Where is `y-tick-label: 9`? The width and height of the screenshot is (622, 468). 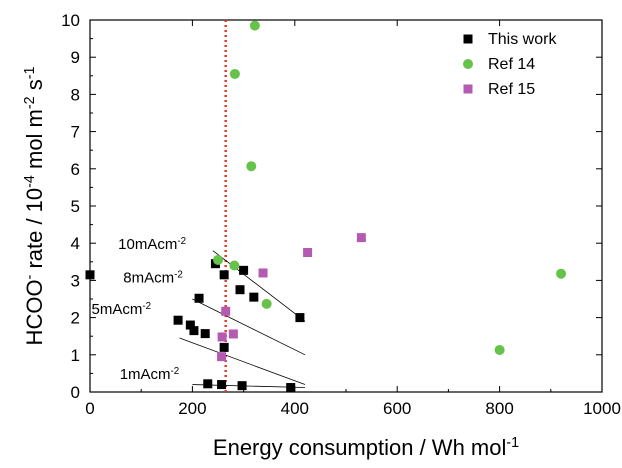 y-tick-label: 9 is located at coordinates (75, 57).